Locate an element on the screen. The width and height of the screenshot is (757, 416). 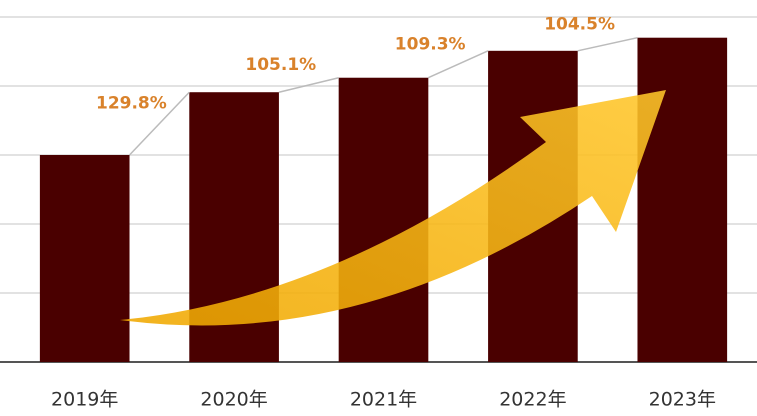
growth-label: 105.1% is located at coordinates (280, 65).